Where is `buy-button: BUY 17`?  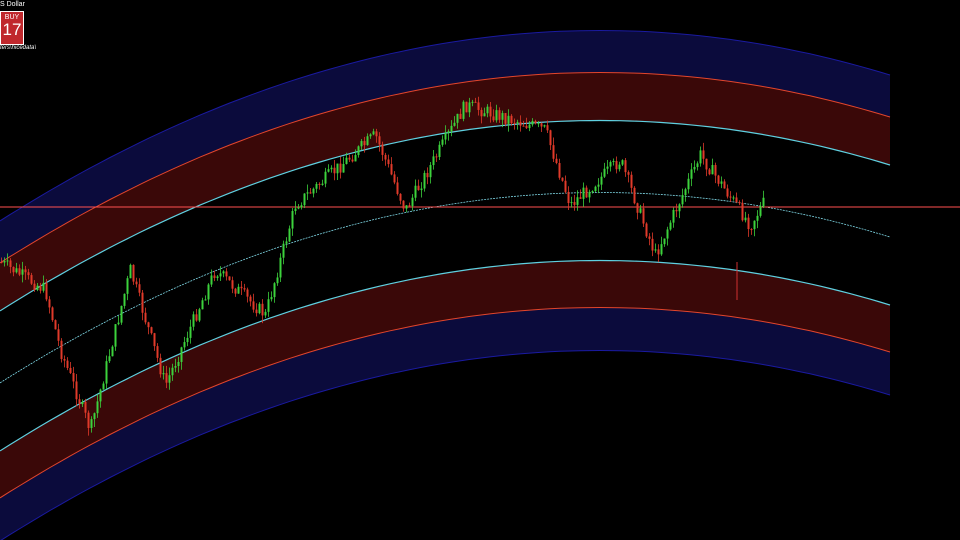 buy-button: BUY 17 is located at coordinates (12, 28).